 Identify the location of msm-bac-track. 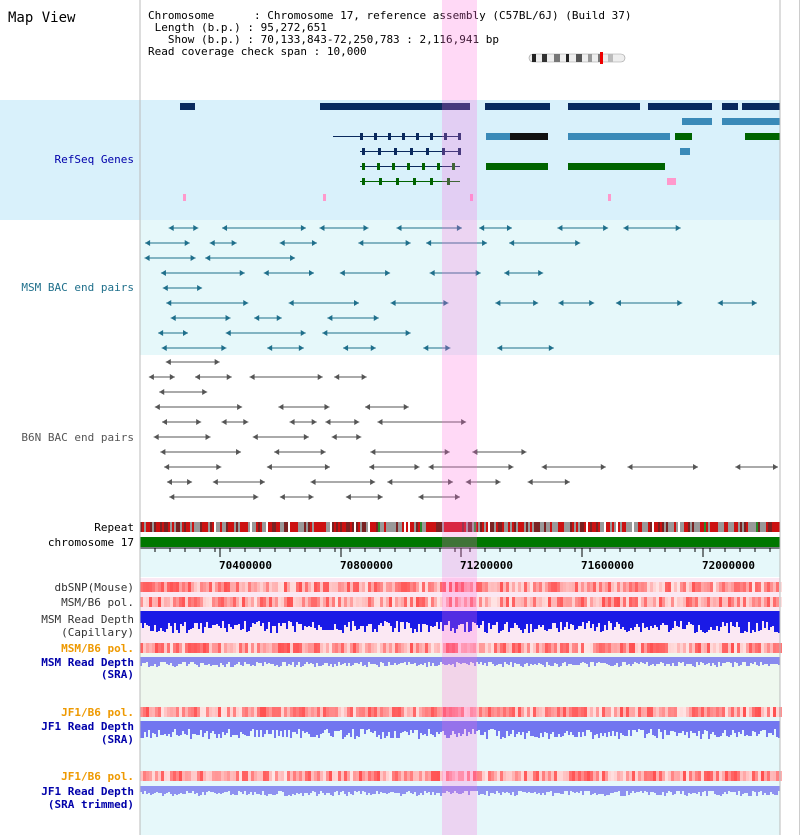
(450, 288).